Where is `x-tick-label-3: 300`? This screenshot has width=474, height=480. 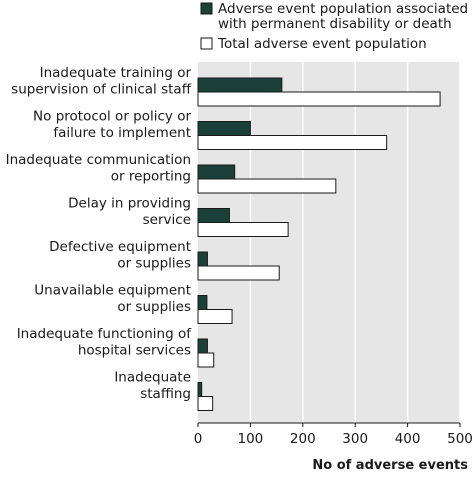 x-tick-label-3: 300 is located at coordinates (355, 439).